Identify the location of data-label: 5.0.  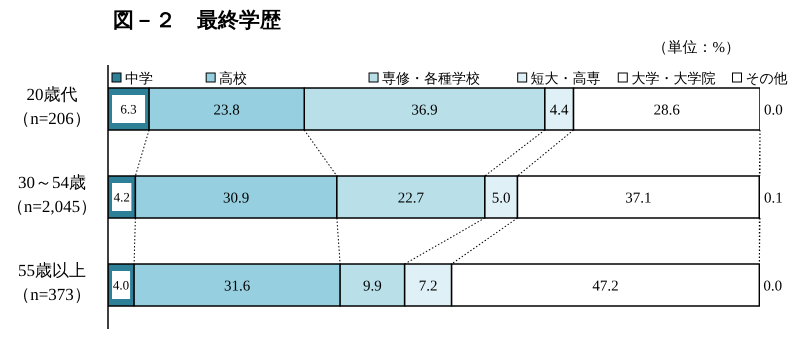
(501, 198).